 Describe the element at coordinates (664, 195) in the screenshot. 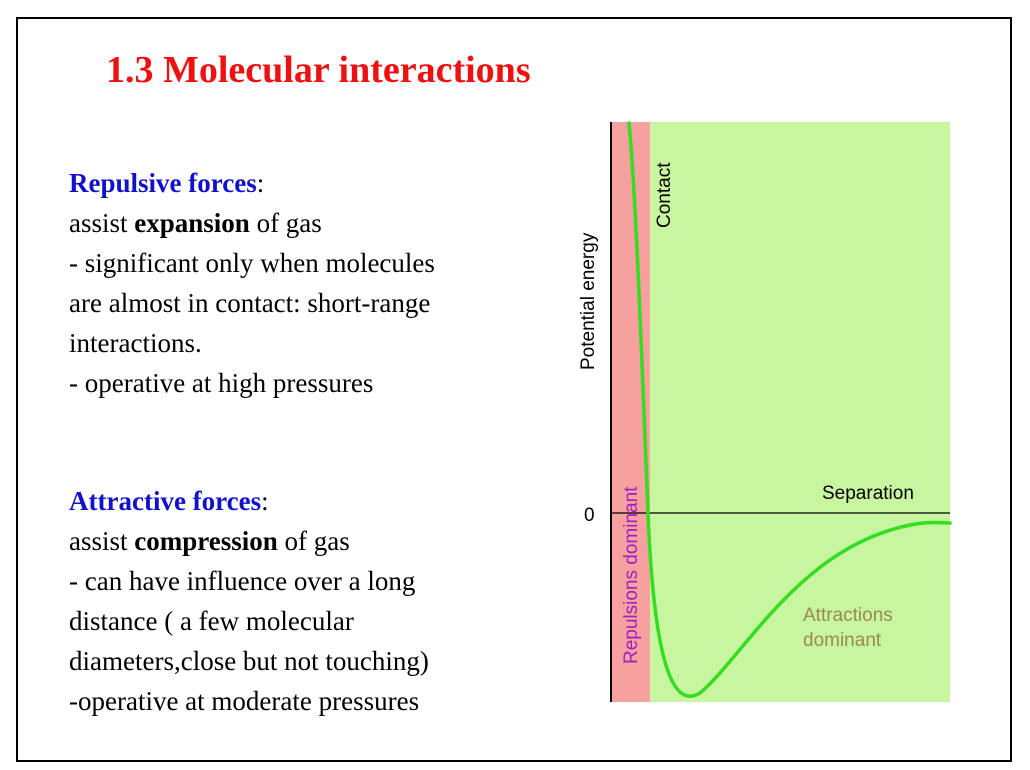

I see `contact-label: Contact` at that location.